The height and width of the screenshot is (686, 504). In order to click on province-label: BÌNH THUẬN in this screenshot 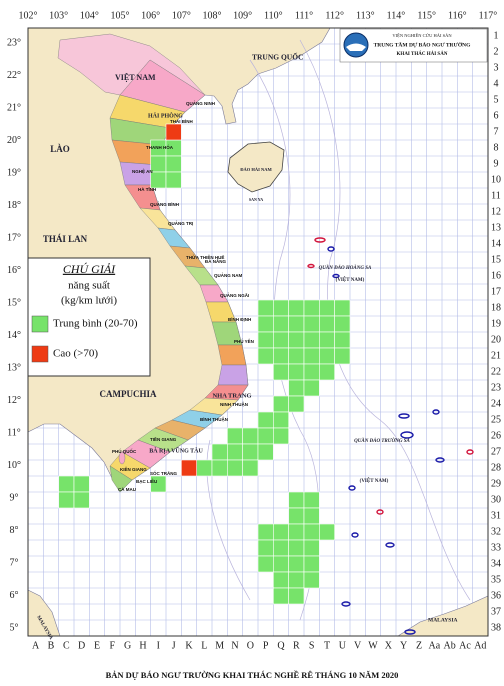, I will do `click(214, 418)`.